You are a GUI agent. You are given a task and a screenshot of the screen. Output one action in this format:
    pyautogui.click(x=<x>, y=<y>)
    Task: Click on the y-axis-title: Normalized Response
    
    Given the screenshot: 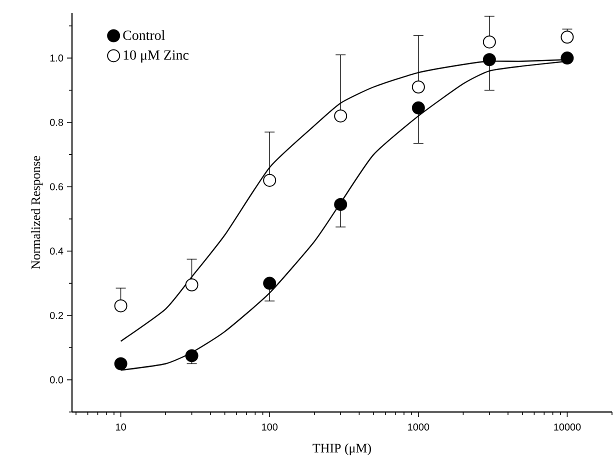 What is the action you would take?
    pyautogui.click(x=37, y=213)
    